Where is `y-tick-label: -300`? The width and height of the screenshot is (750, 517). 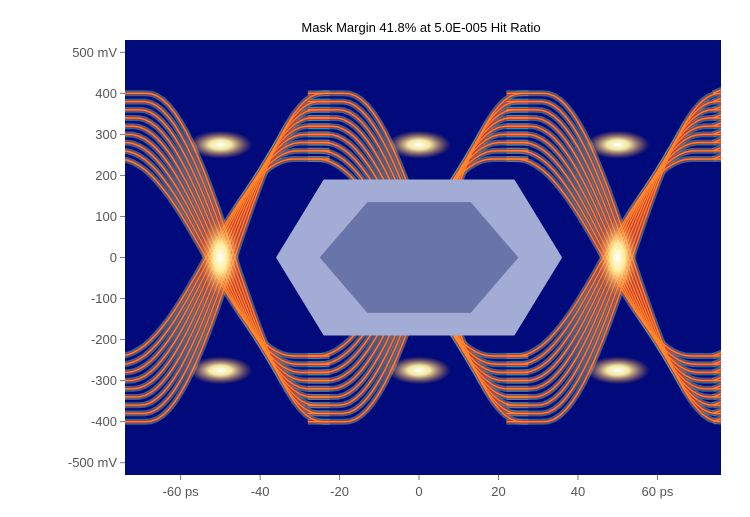
y-tick-label: -300 is located at coordinates (104, 380).